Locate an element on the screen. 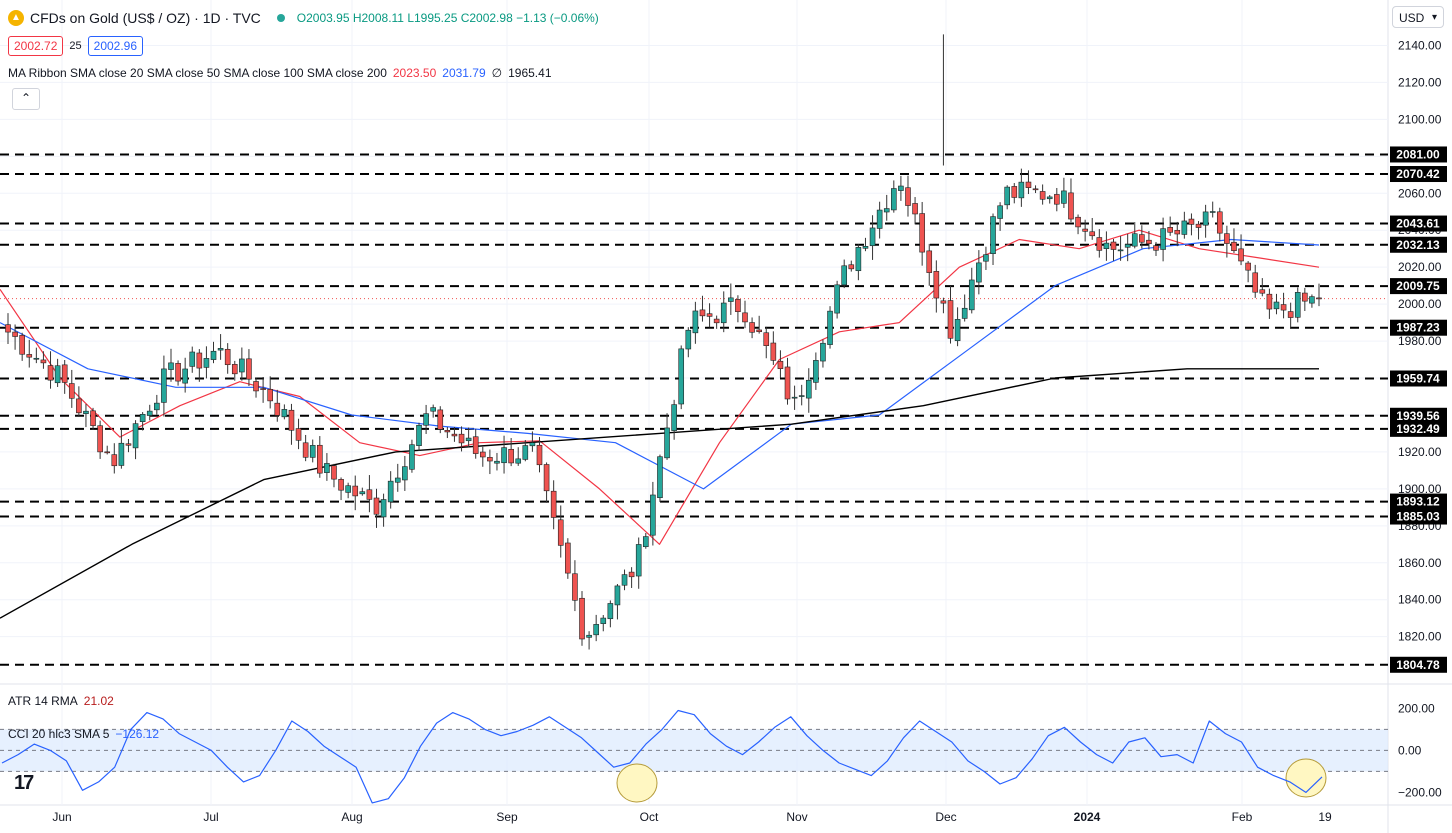 This screenshot has width=1452, height=833. currency-selector: USD ▾ is located at coordinates (1418, 17).